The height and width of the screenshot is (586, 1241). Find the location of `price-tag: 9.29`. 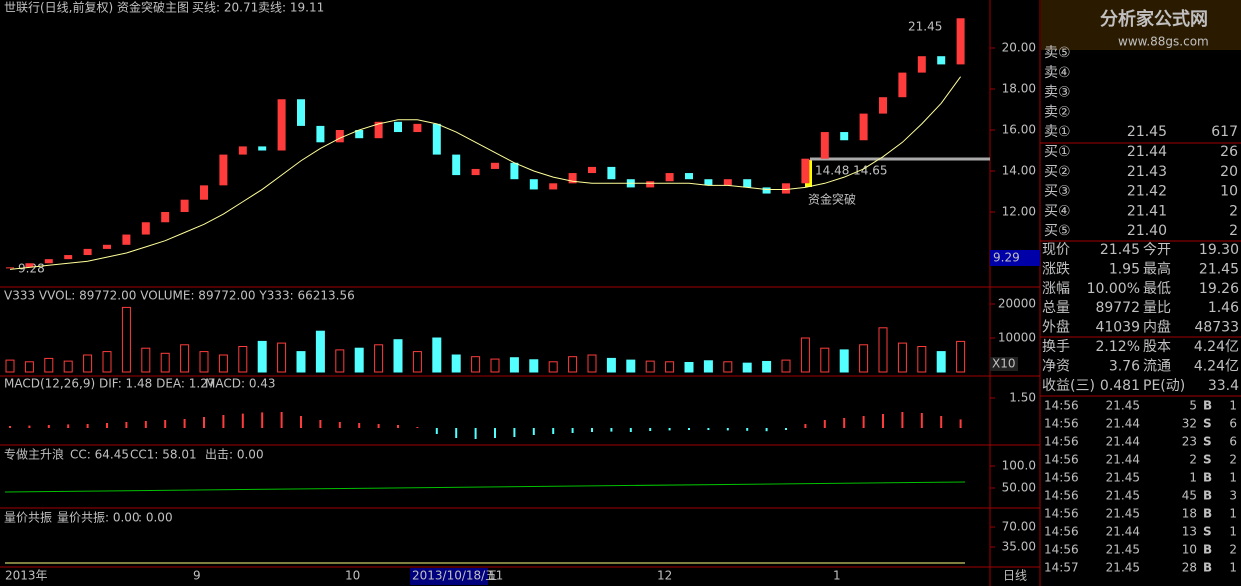

price-tag: 9.29 is located at coordinates (1006, 258).